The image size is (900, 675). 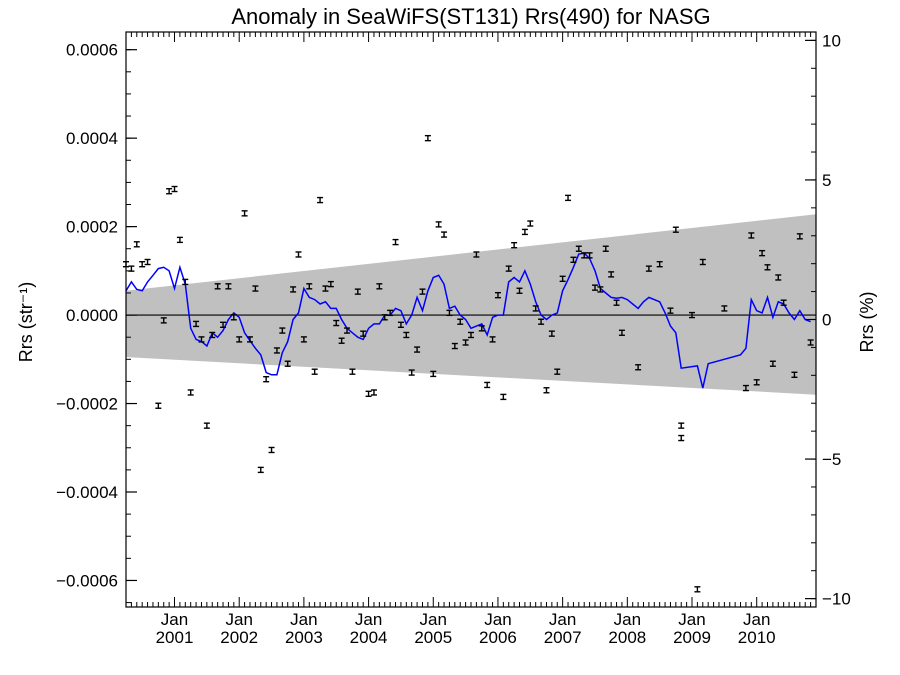 I want to click on x-tick-label: Jan 2008, so click(x=627, y=628).